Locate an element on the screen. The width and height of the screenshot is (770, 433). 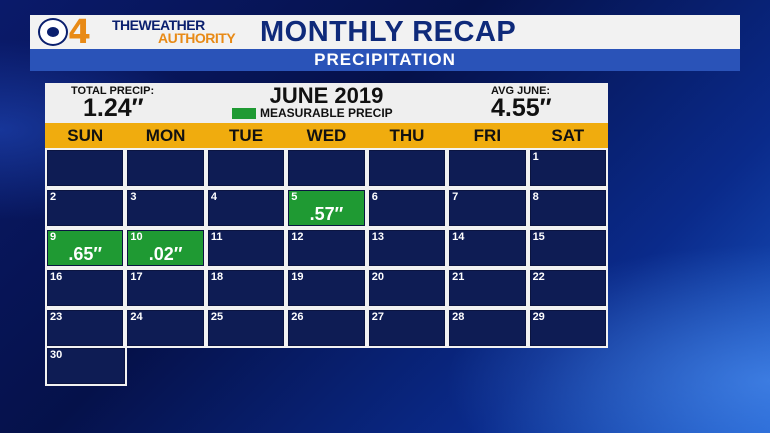
day-cell: 26 is located at coordinates (326, 328).